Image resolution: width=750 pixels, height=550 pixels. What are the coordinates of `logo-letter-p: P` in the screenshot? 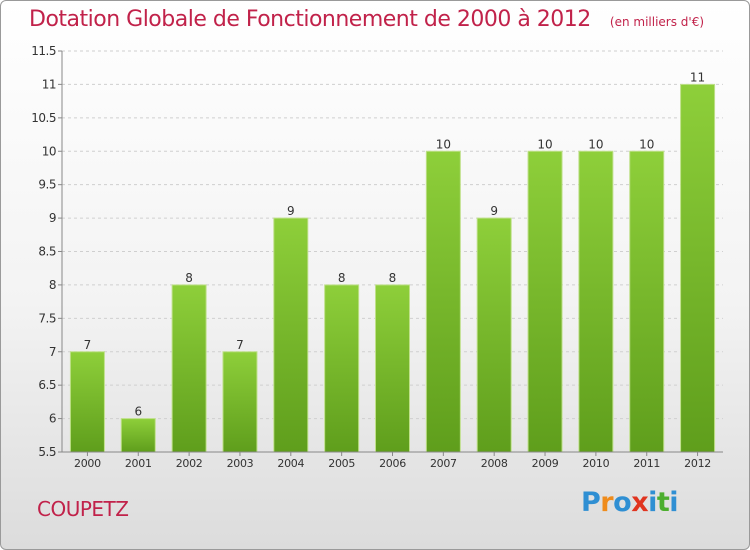 It's located at (591, 502).